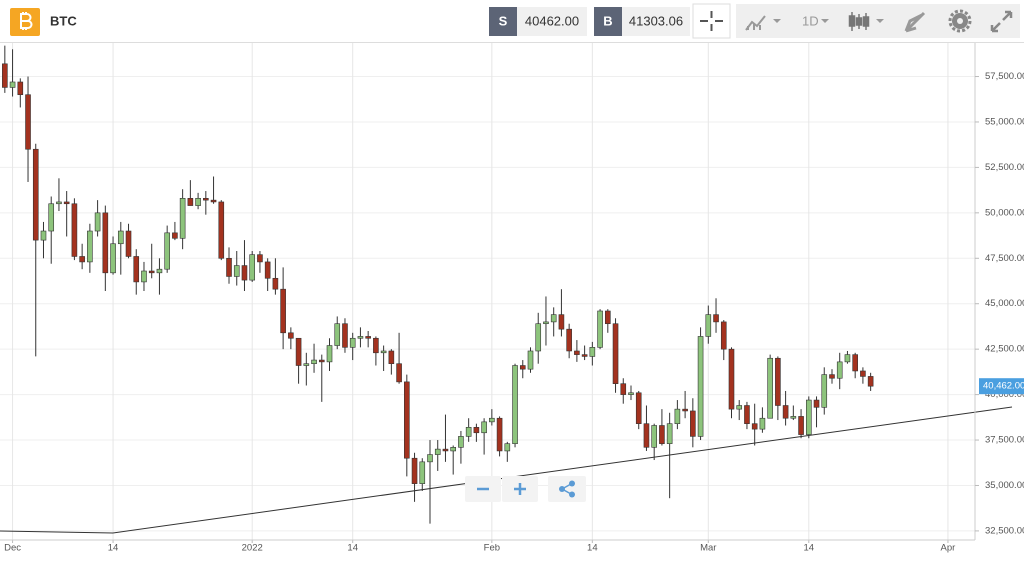 The width and height of the screenshot is (1024, 567). I want to click on sell-price: 40462.00, so click(552, 20).